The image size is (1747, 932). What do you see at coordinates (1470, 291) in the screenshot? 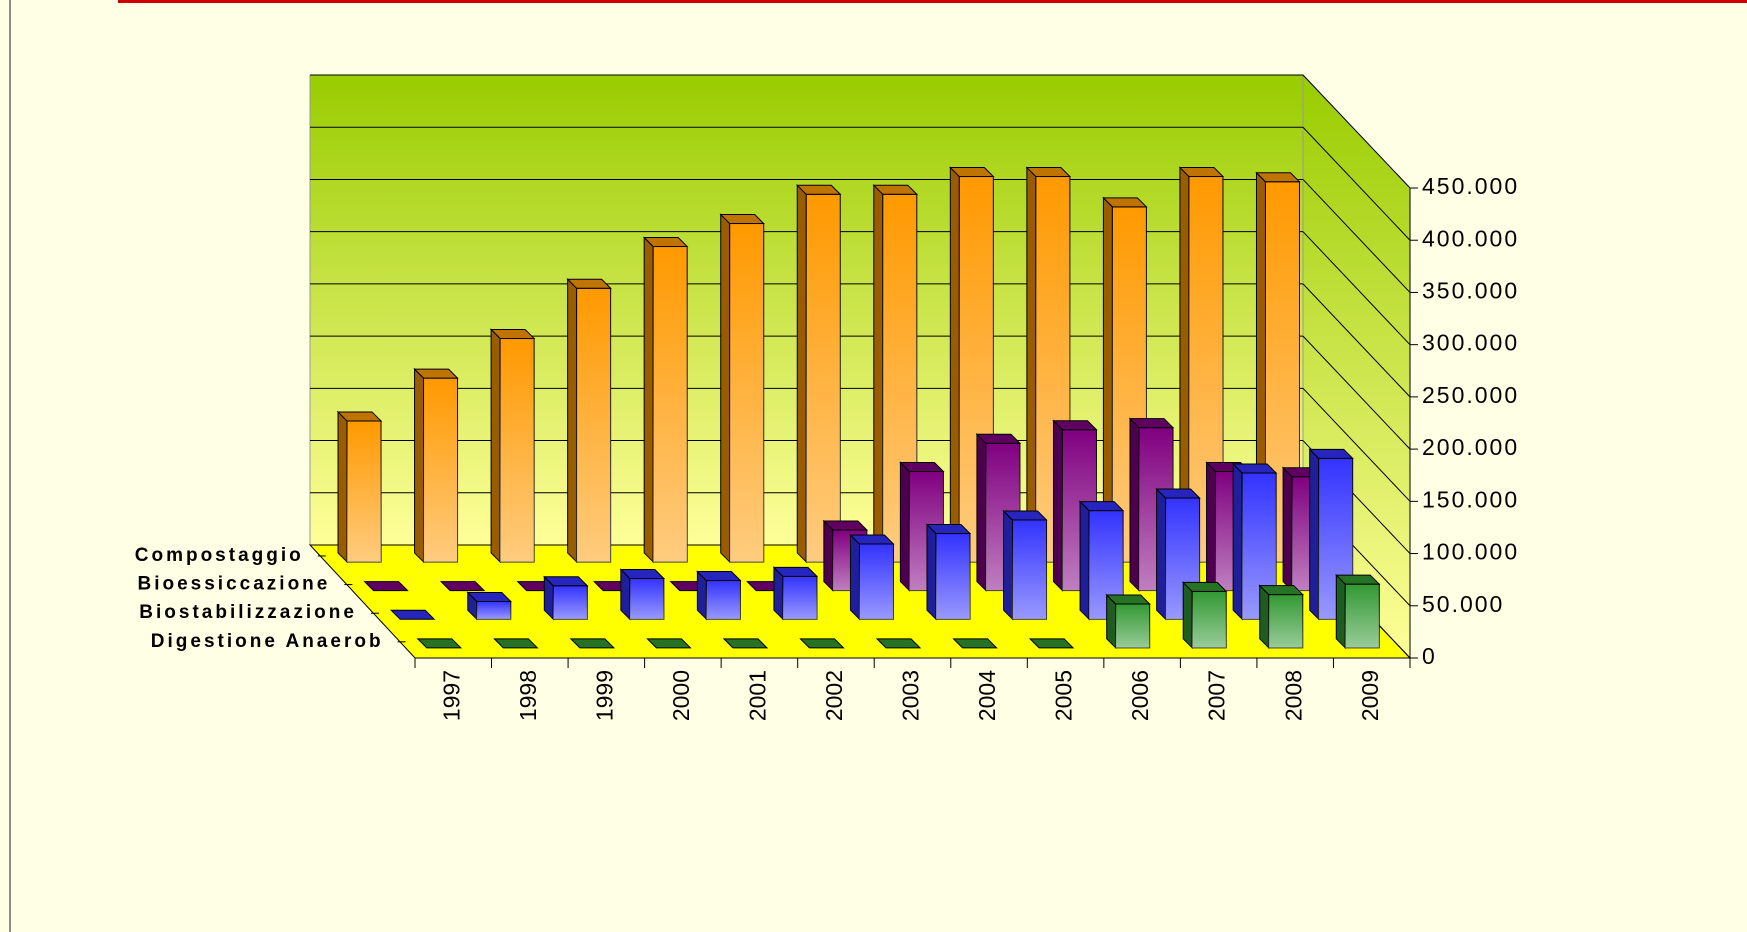
I see `y-tick-label: 350.000` at bounding box center [1470, 291].